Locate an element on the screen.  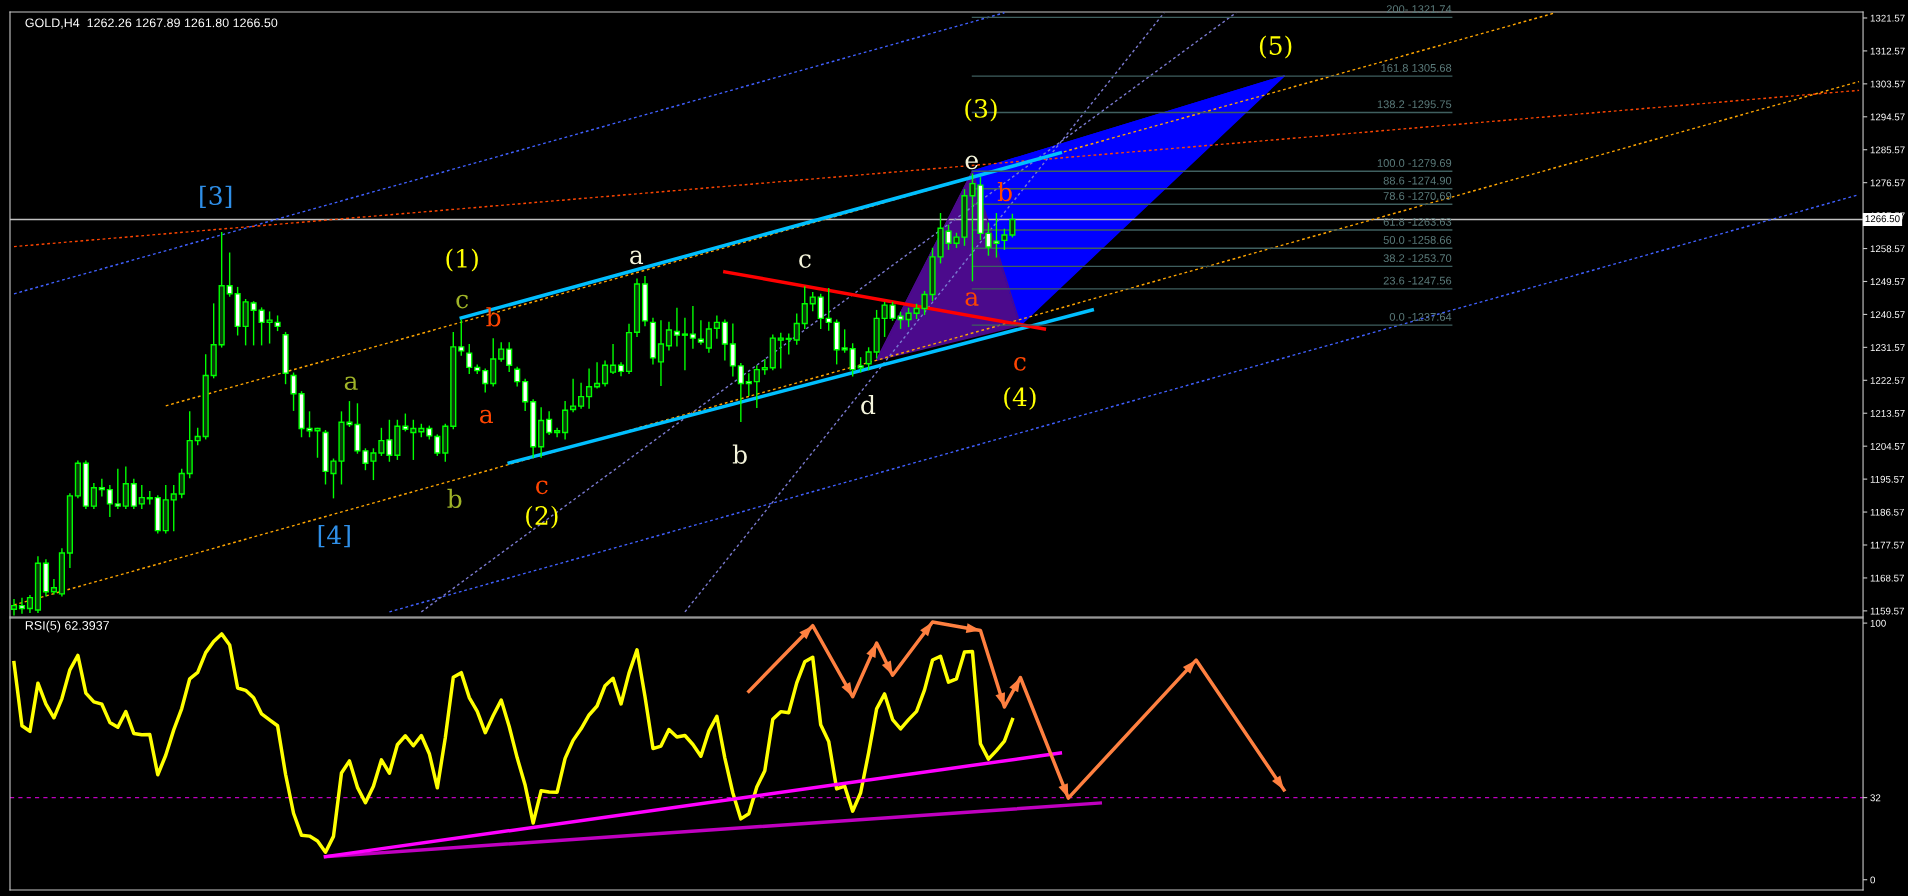
y-tick-label: 1285.57 is located at coordinates (1887, 150).